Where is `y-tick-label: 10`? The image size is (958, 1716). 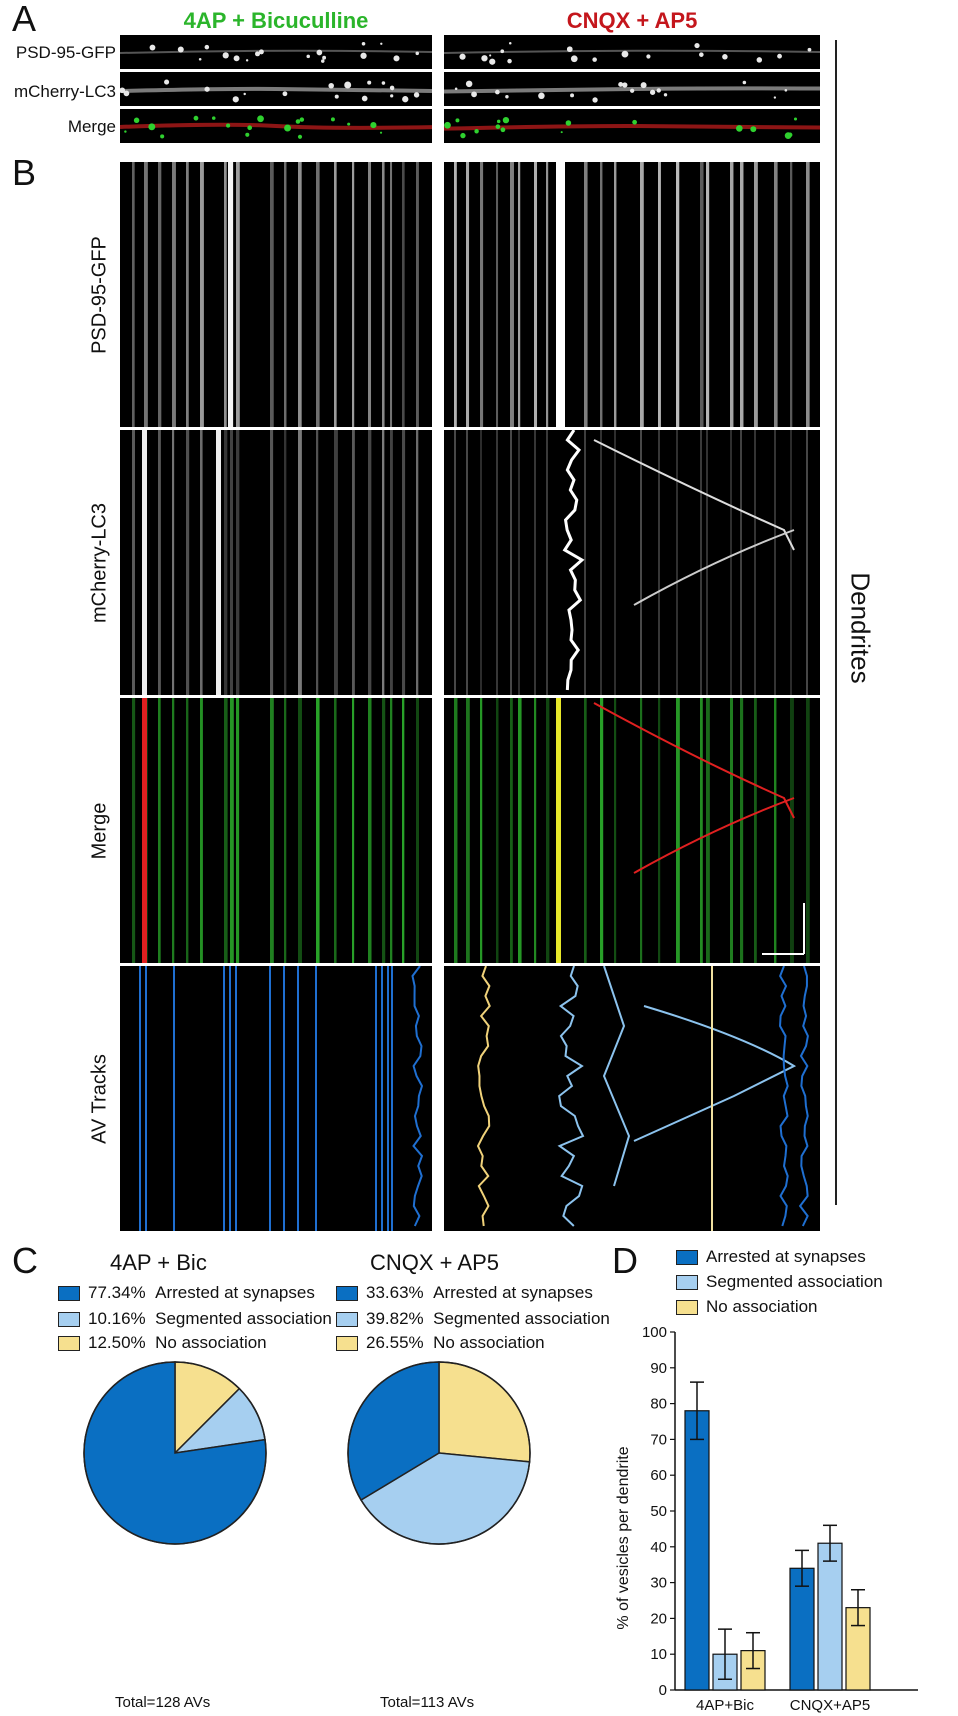
y-tick-label: 10 is located at coordinates (658, 1654).